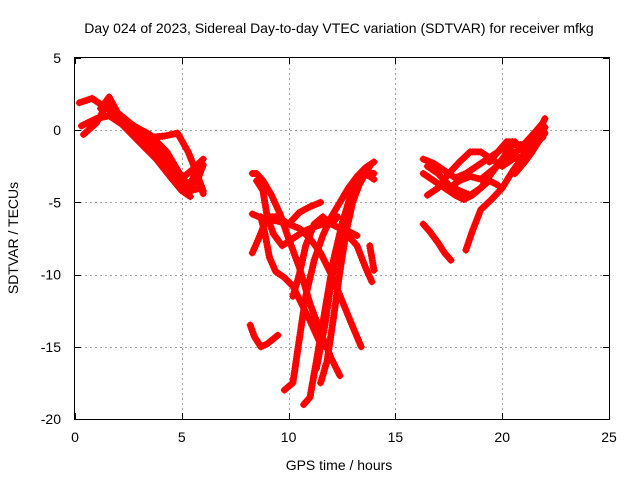 This screenshot has width=640, height=480. Describe the element at coordinates (57, 130) in the screenshot. I see `y-tick-label: 0` at that location.